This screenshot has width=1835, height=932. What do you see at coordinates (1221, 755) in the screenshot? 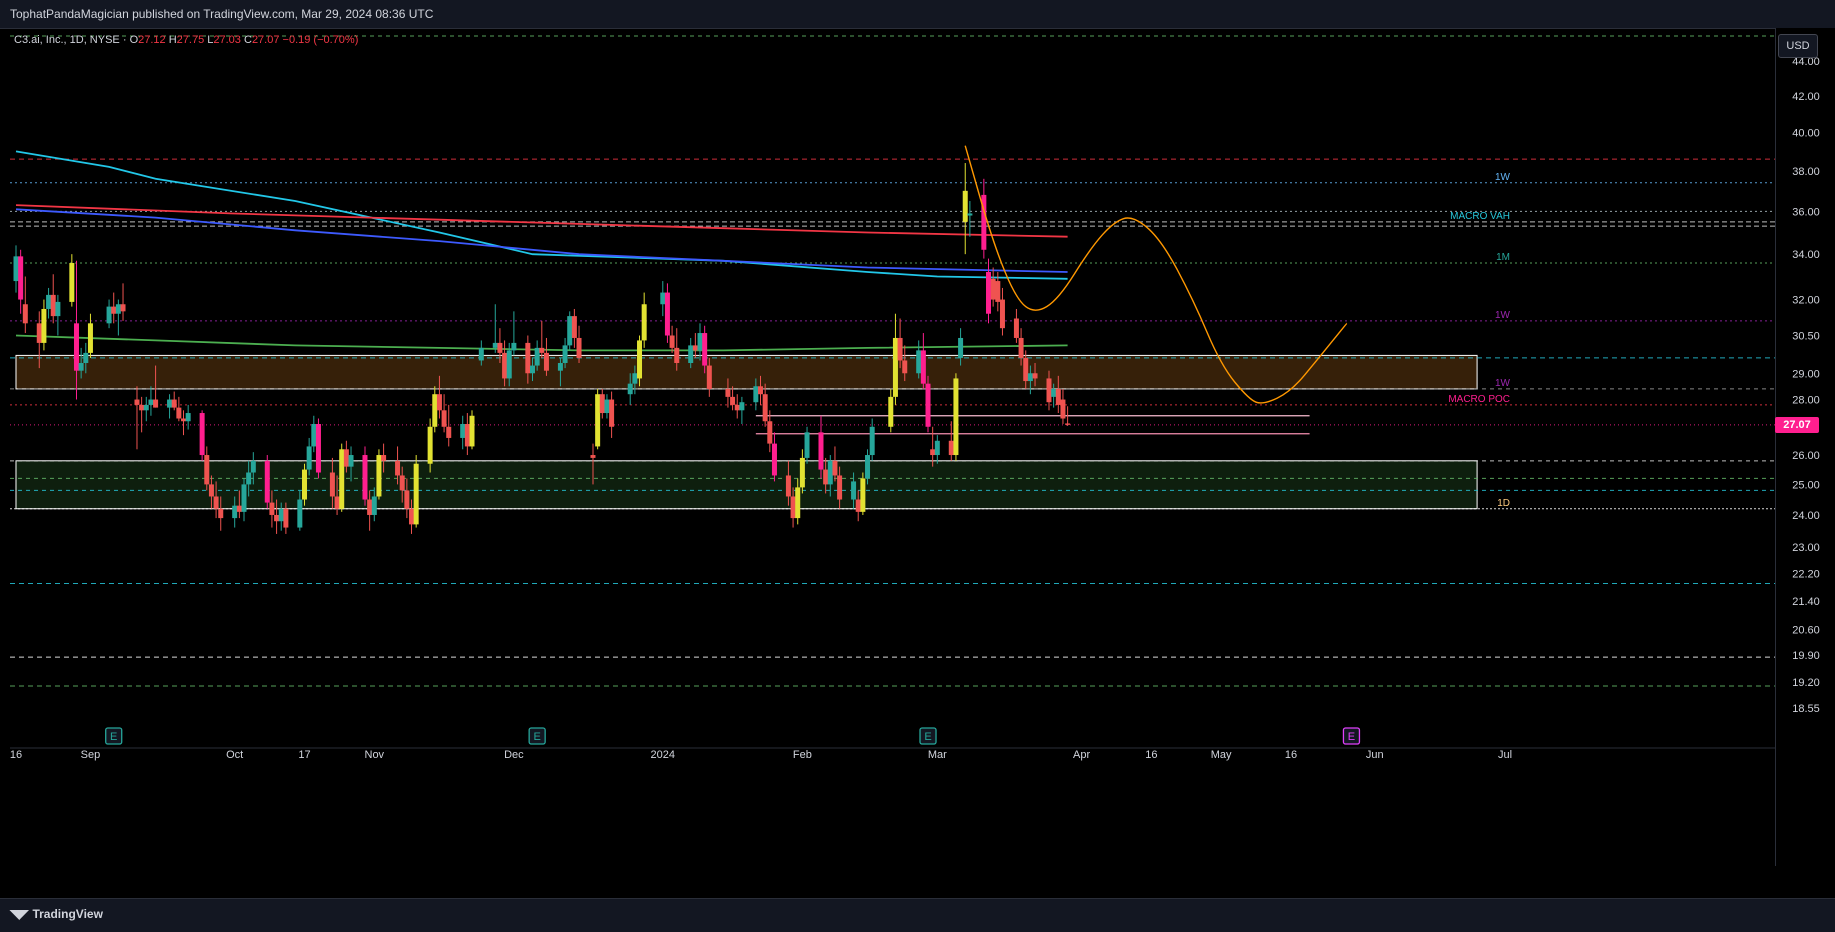
I see `time-tick-label: May` at bounding box center [1221, 755].